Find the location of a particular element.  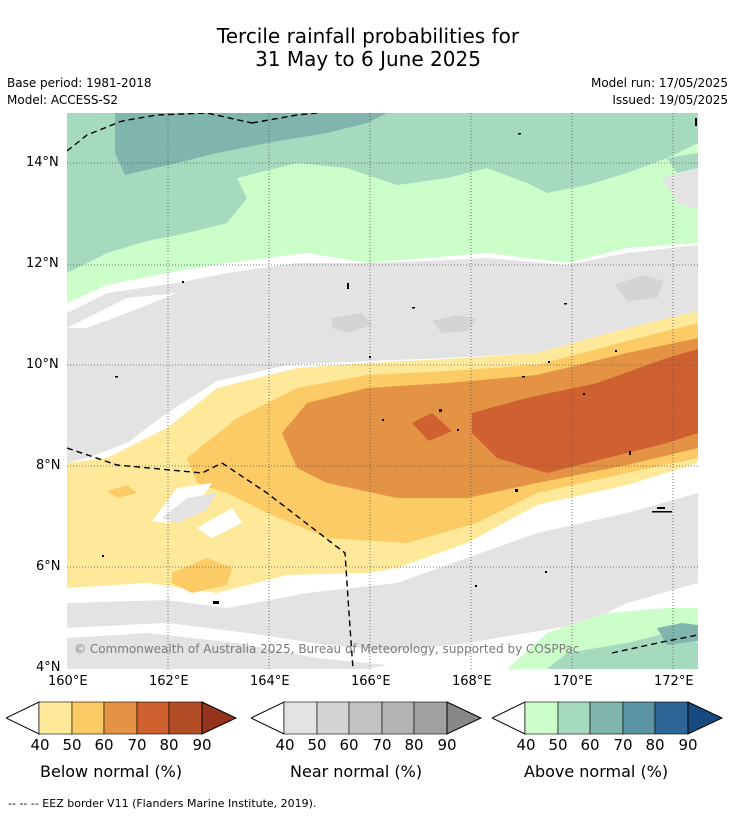

near-tick-80: 80 is located at coordinates (414, 745).